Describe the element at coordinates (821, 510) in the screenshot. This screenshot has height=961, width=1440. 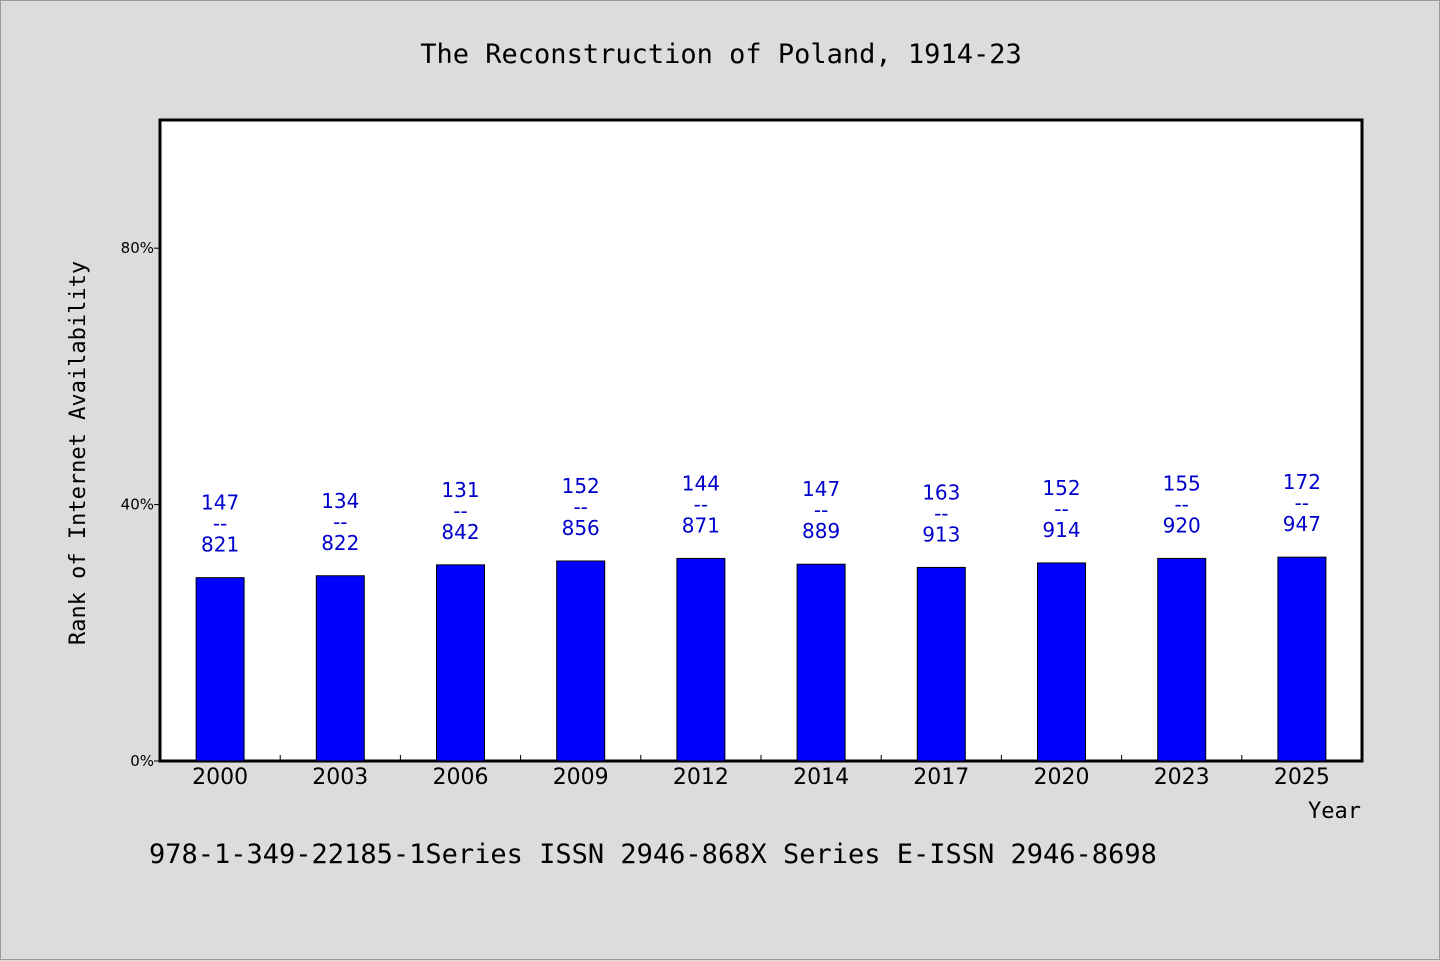
I see `data-label-2014-line-2: --` at that location.